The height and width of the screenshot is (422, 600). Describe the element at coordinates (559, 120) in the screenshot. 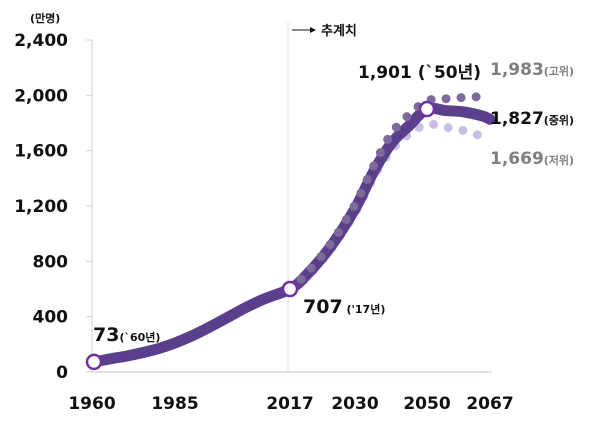

I see `annotation-suffix: (중위)` at that location.